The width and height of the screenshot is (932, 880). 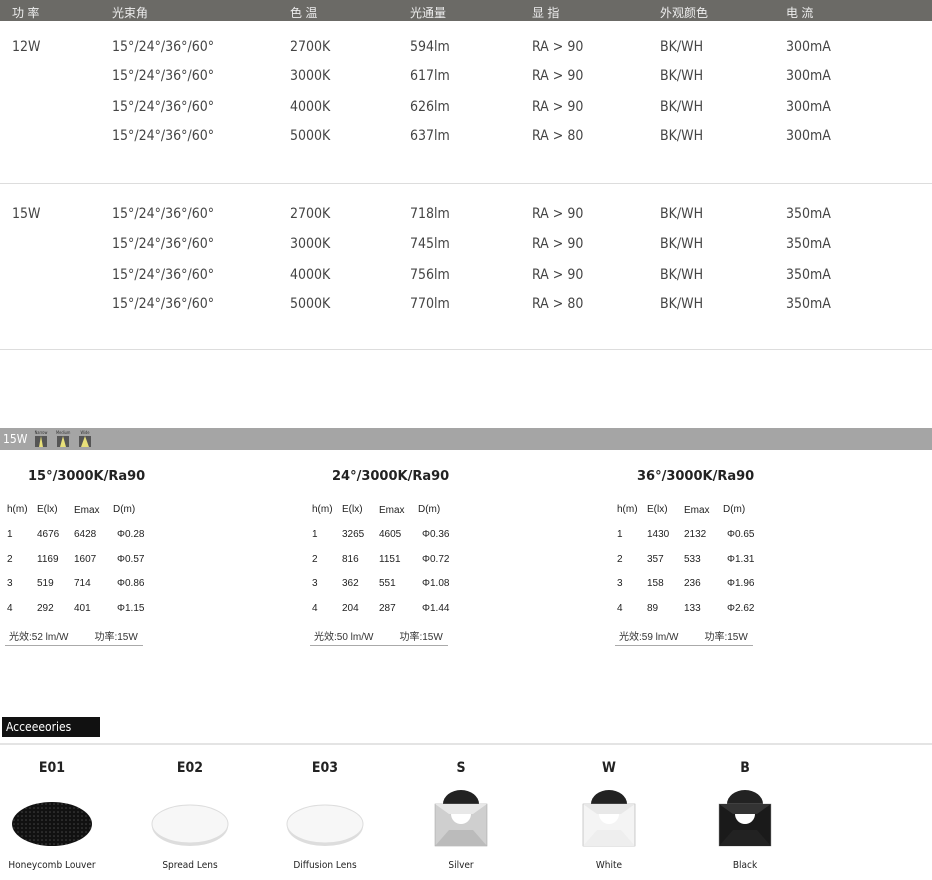 I want to click on beam-label: Narrow, so click(x=41, y=432).